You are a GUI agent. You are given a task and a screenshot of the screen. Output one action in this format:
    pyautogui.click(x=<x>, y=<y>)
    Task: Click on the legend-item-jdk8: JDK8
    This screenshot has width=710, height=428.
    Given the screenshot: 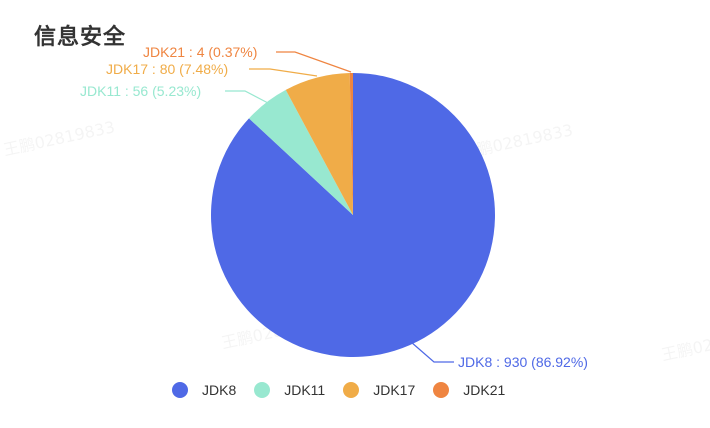 What is the action you would take?
    pyautogui.click(x=204, y=390)
    